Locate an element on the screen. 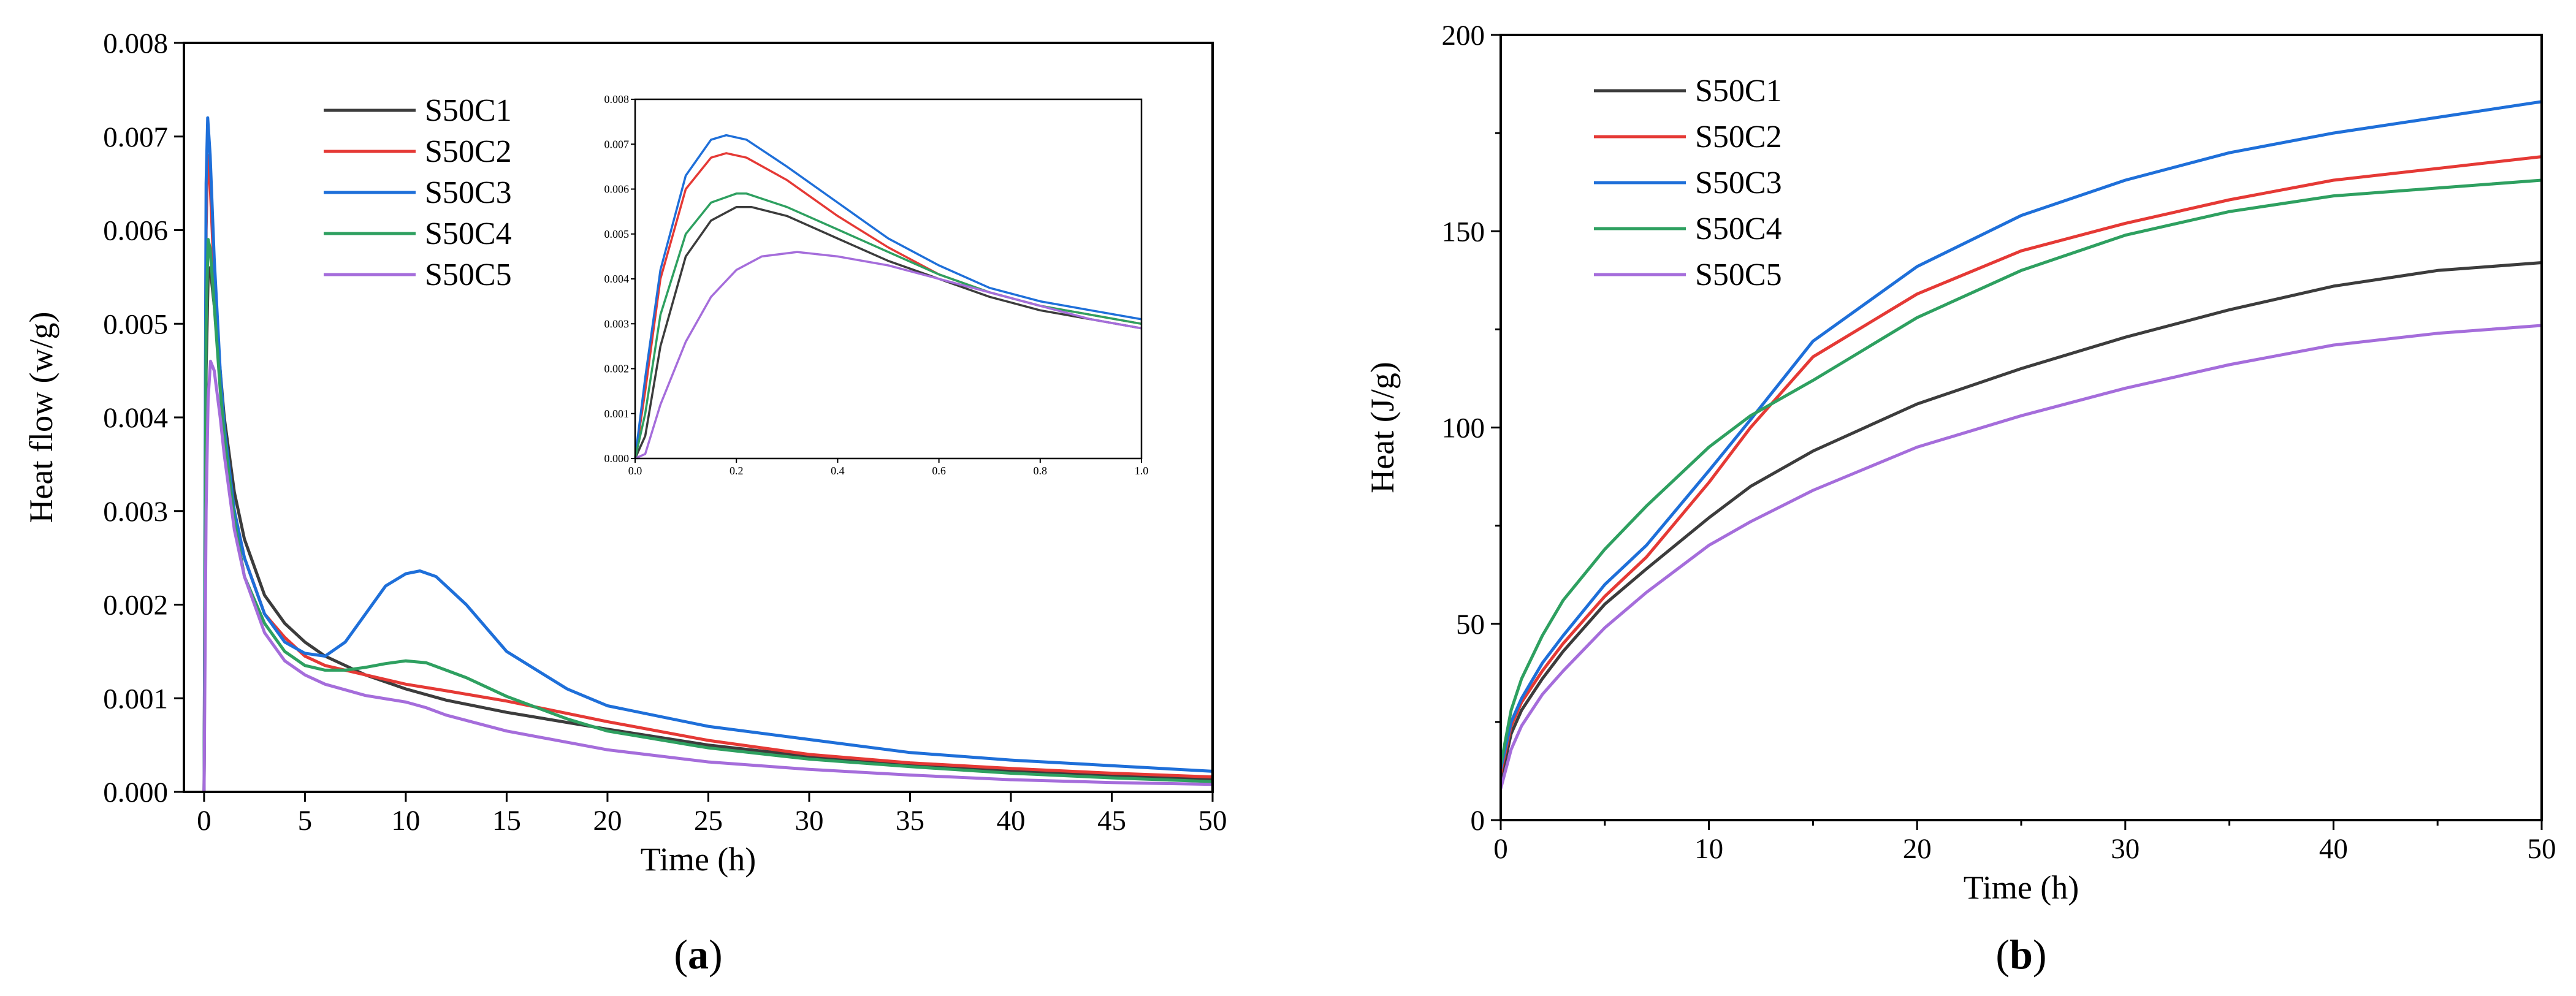 Image resolution: width=2576 pixels, height=996 pixels. inset-y-tick-label: 0.005 is located at coordinates (617, 234).